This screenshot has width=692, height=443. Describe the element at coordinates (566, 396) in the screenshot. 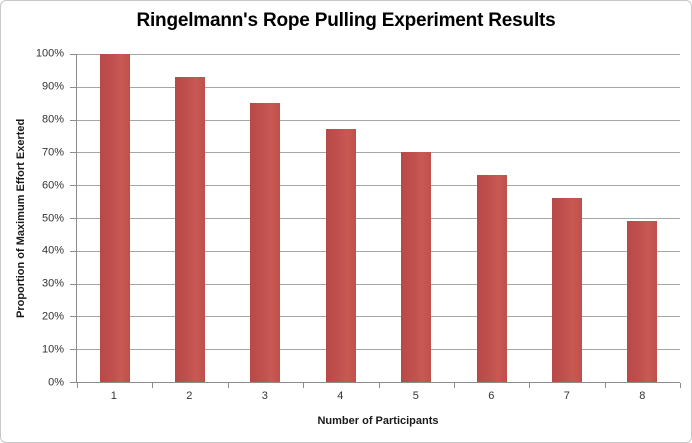

I see `x-tick-label: 7` at that location.